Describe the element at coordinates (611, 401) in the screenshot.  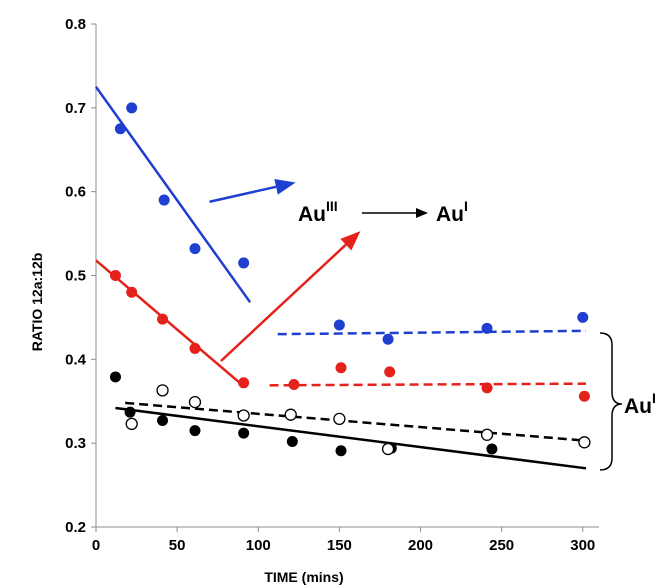
I see `curly-bracket` at that location.